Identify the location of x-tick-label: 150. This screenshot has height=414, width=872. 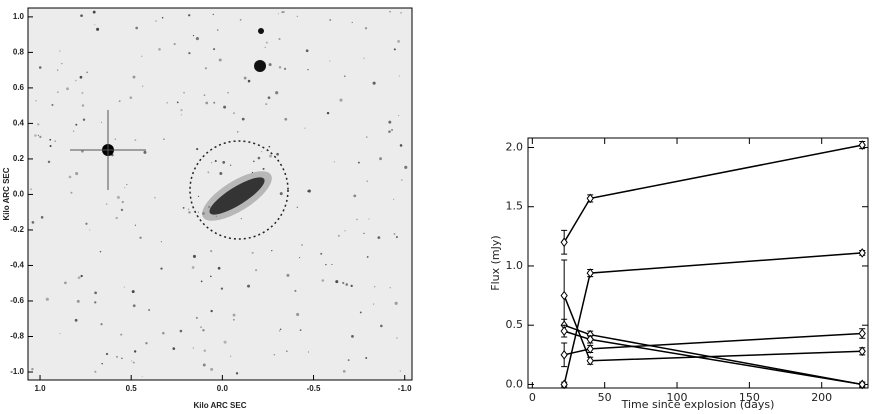
(749, 397).